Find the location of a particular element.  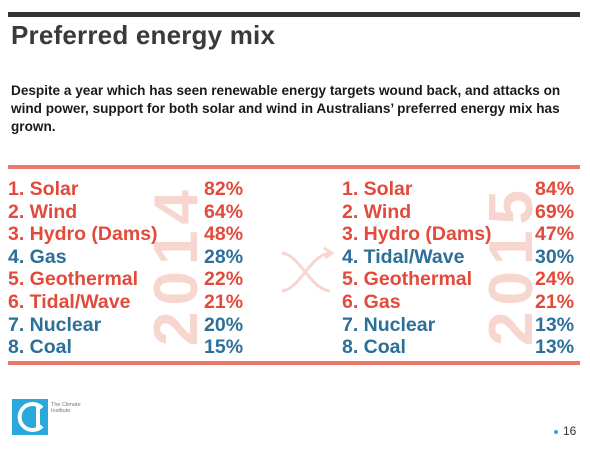

energy-source-name: 6. Tidal/Wave is located at coordinates (69, 301).